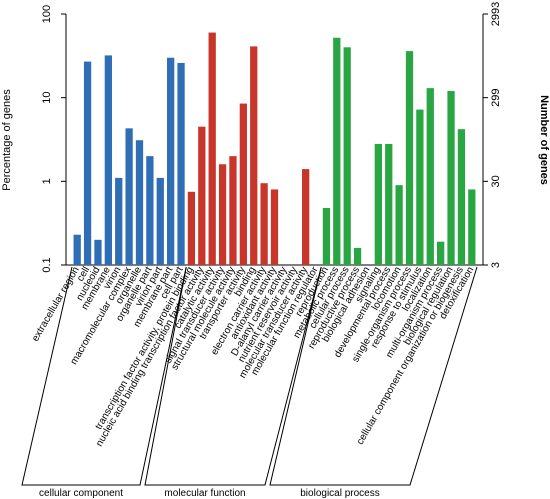 The height and width of the screenshot is (499, 550). What do you see at coordinates (340, 493) in the screenshot?
I see `group-label: biological process` at bounding box center [340, 493].